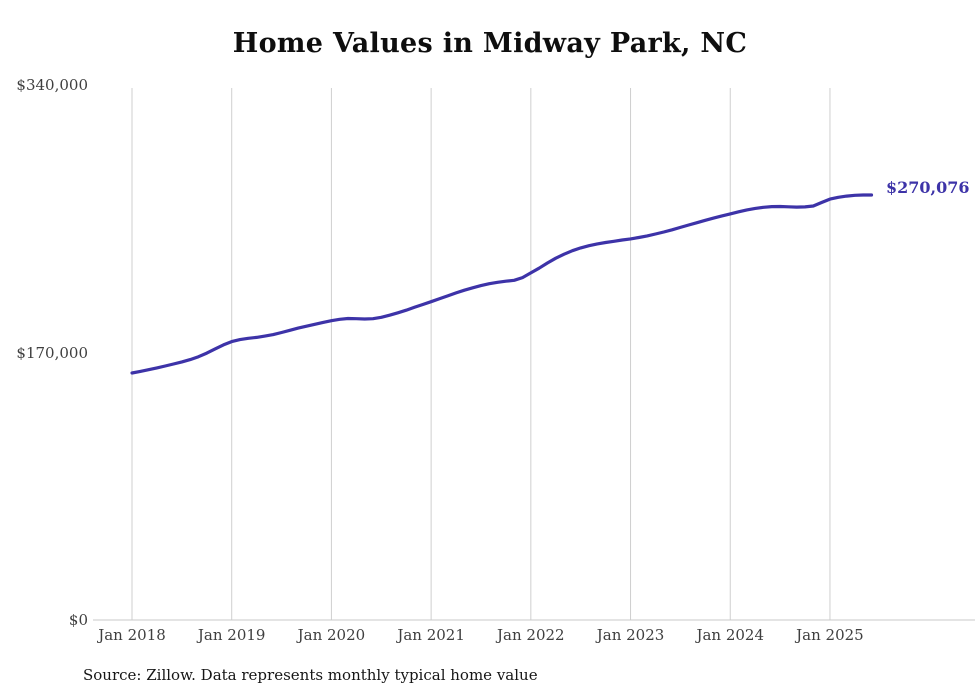 Image resolution: width=980 pixels, height=699 pixels. What do you see at coordinates (531, 635) in the screenshot?
I see `x-tick-label: Jan 2022` at bounding box center [531, 635].